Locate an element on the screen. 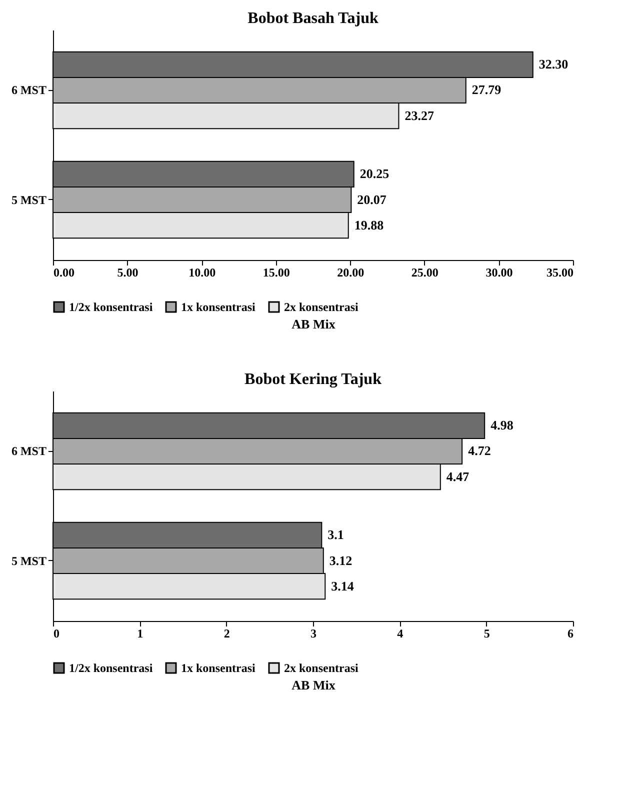  x-tick-label: 2 is located at coordinates (227, 633).